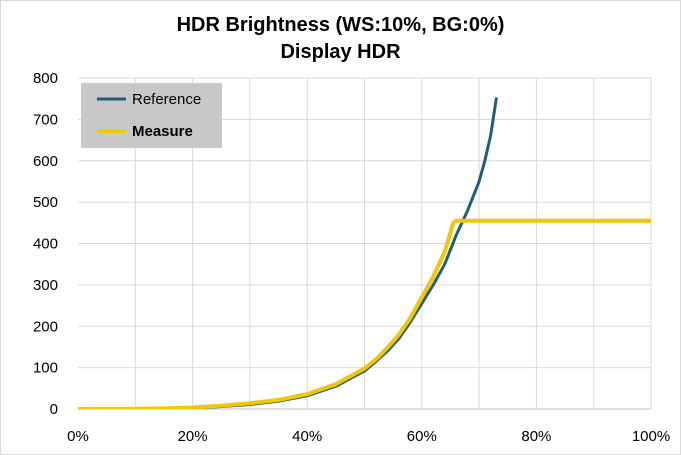 The image size is (681, 455). What do you see at coordinates (340, 52) in the screenshot?
I see `chart-subtitle: Display HDR` at bounding box center [340, 52].